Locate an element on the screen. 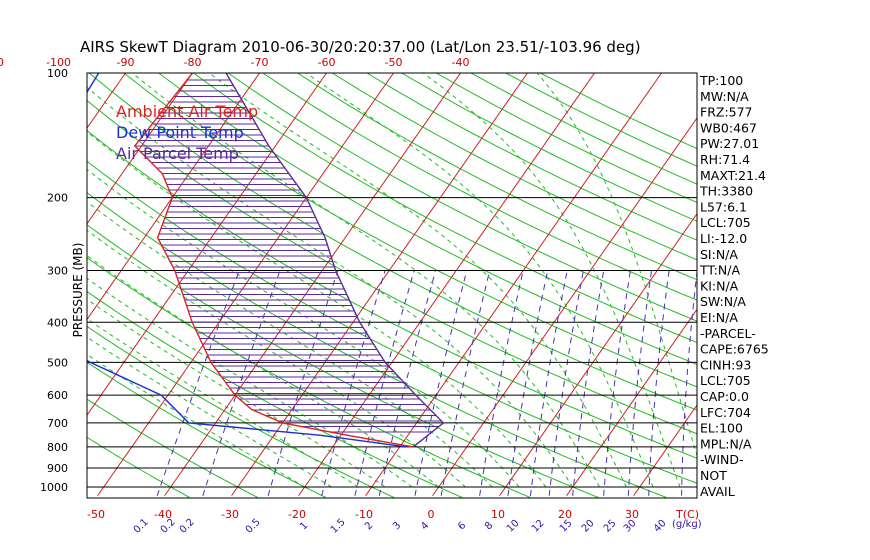  stability-index-item: CAPE:6765 is located at coordinates (734, 349).